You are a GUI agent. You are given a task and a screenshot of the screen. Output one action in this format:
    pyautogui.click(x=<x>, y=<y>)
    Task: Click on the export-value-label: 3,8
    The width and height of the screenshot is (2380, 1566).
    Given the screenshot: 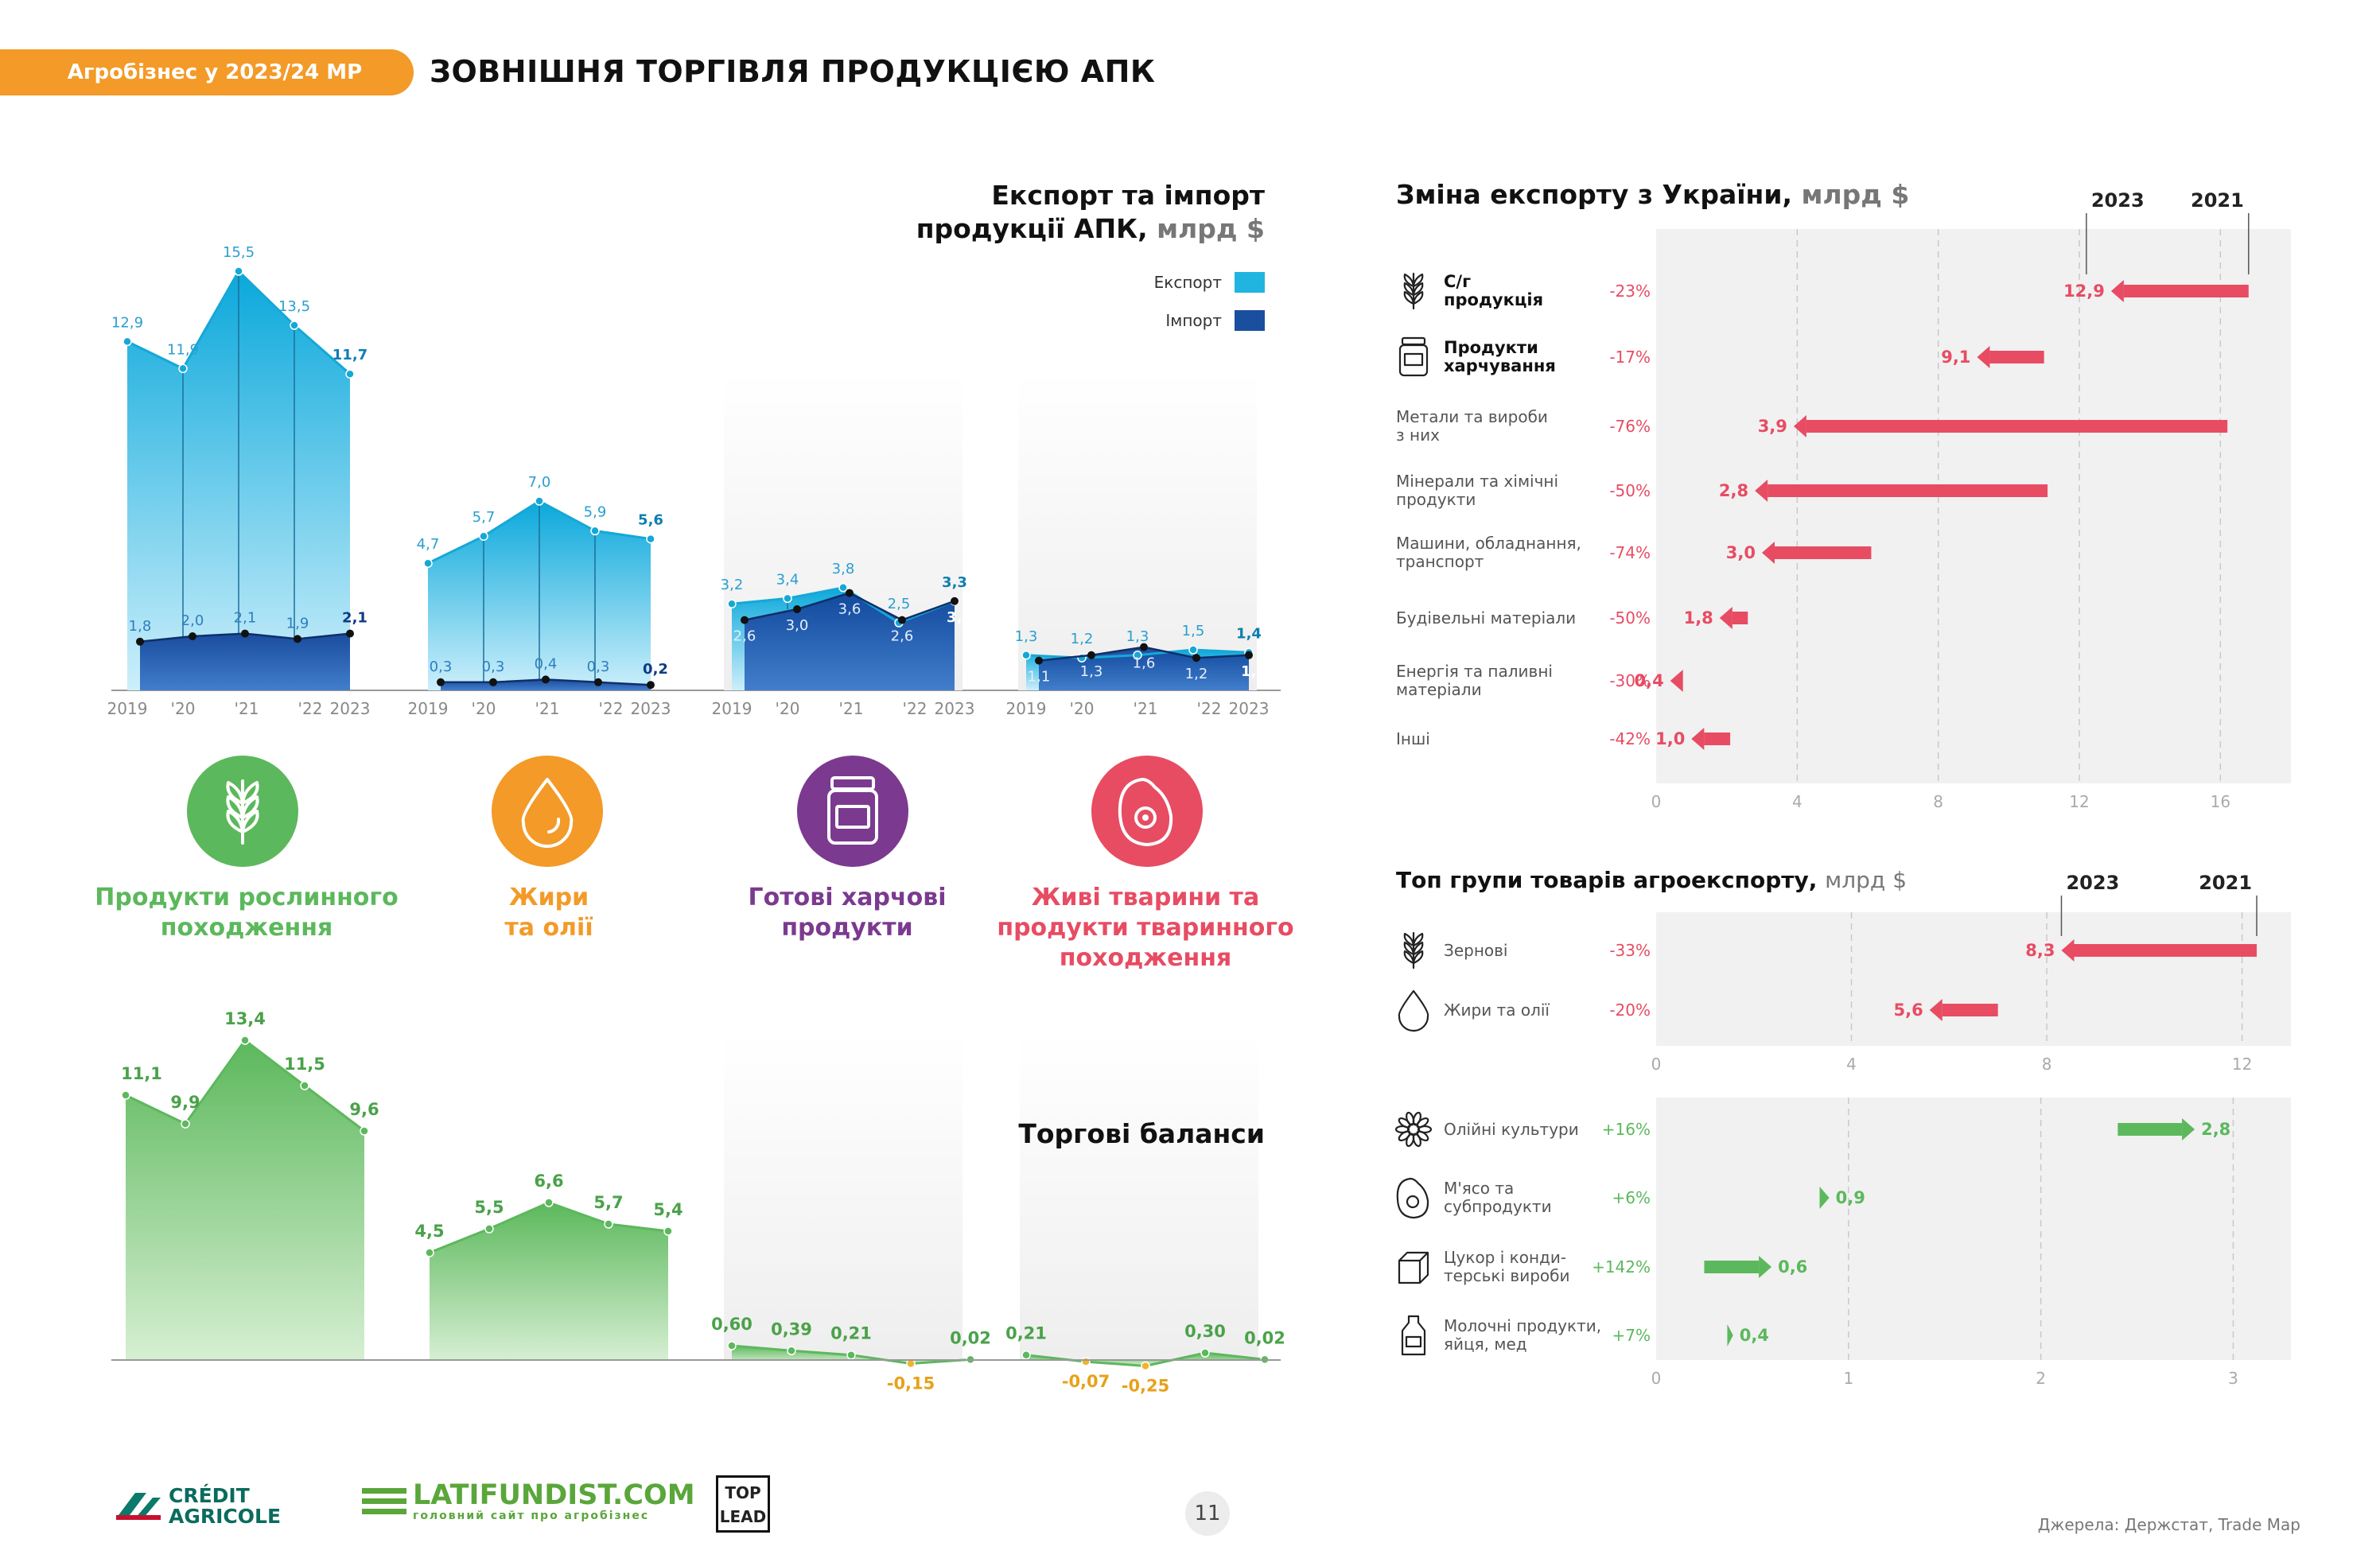 What is the action you would take?
    pyautogui.click(x=843, y=569)
    